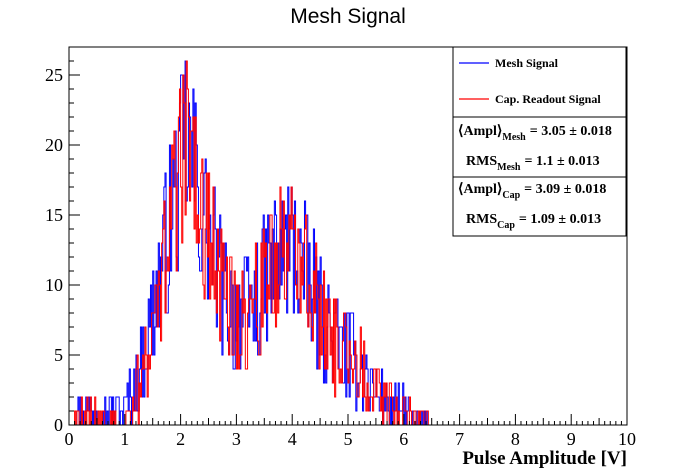 The width and height of the screenshot is (696, 472). What do you see at coordinates (514, 137) in the screenshot?
I see `stat-ampl-mesh-sub: Mesh` at bounding box center [514, 137].